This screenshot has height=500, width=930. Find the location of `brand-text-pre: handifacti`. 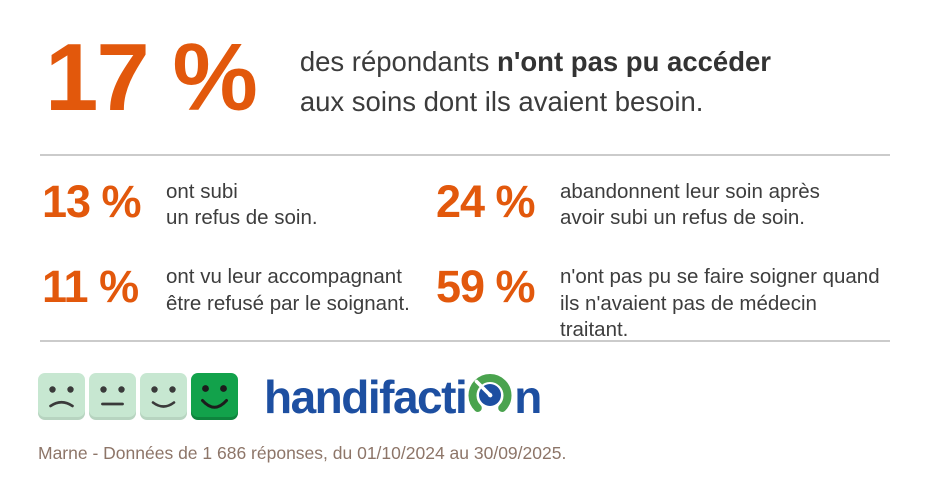

brand-text-pre: handifacti is located at coordinates (366, 396).